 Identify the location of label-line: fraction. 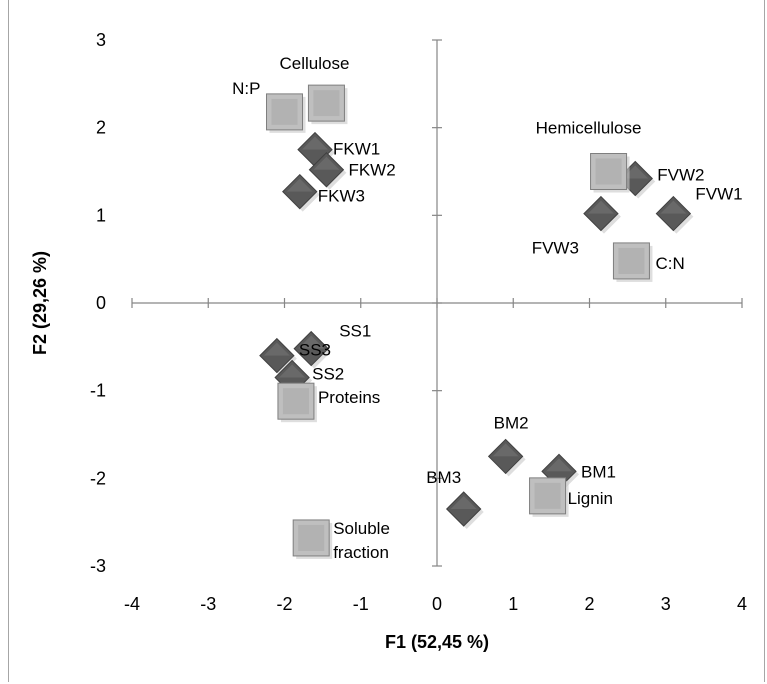
(361, 552).